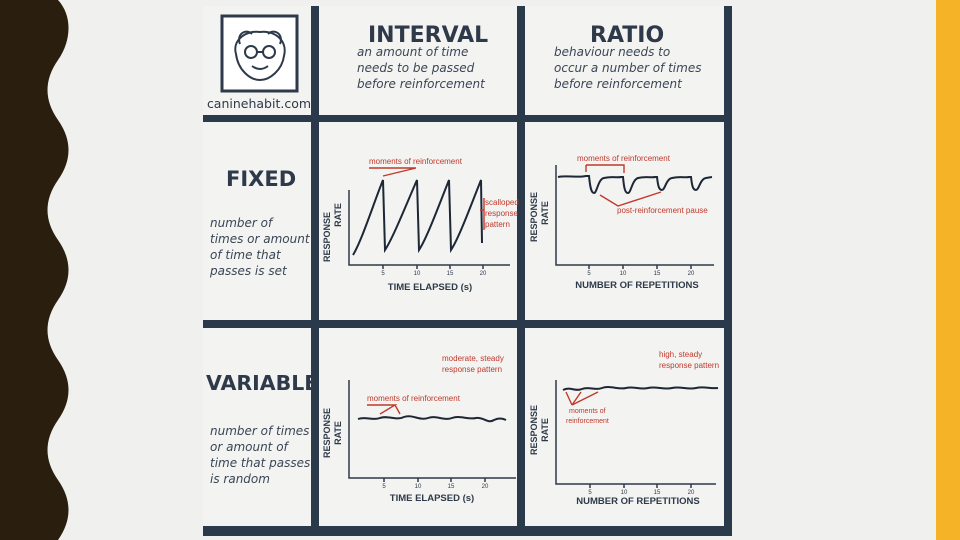 The image size is (960, 540). I want to click on fr-ann-pause-line, so click(630, 199).